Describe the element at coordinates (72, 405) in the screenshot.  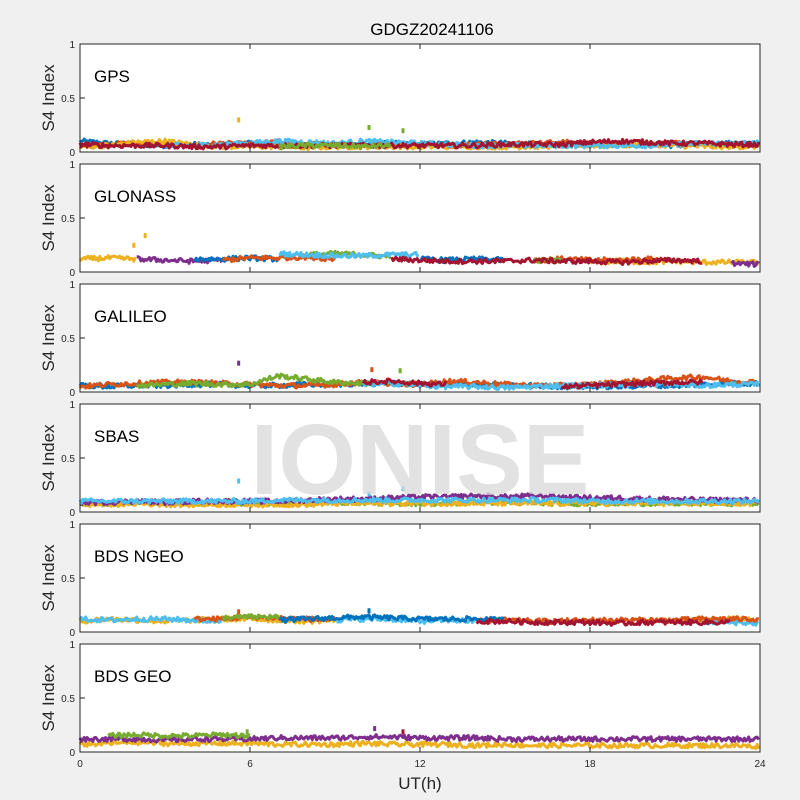
I see `panel-3-ytick-label: 1` at that location.